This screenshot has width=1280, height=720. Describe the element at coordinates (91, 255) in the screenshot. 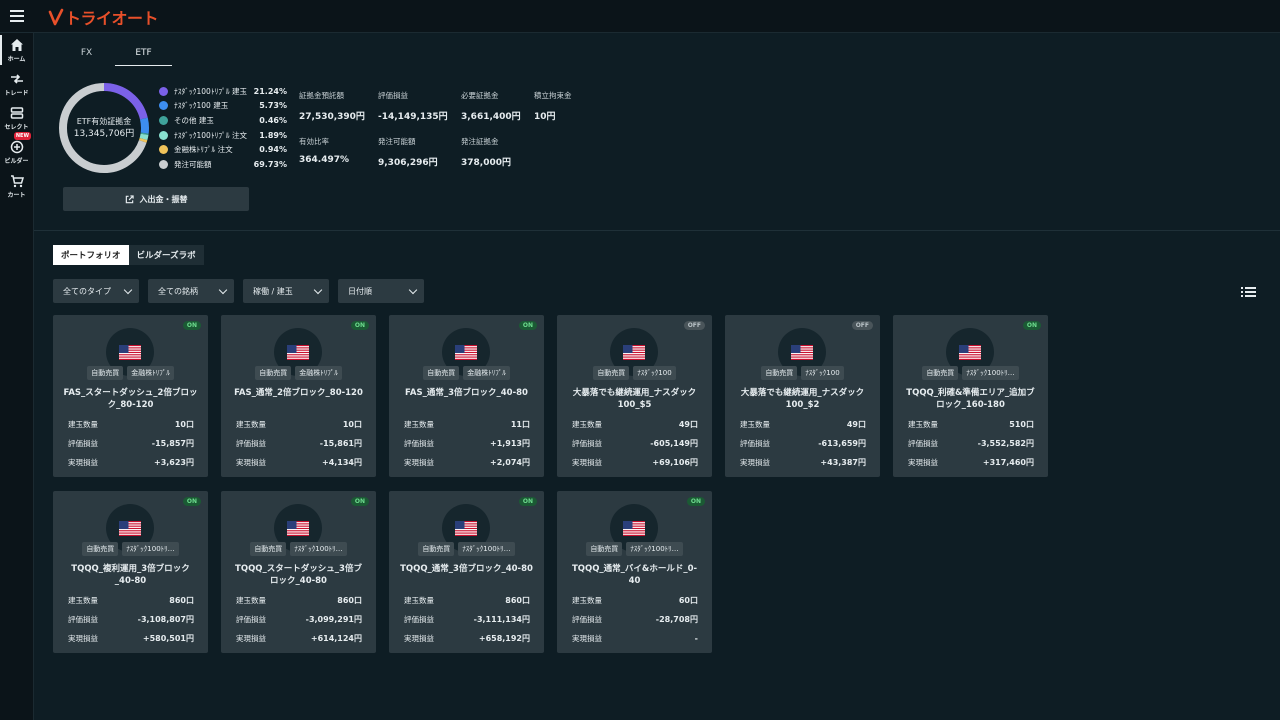

I see `tab-portfolio: ポートフォリオ` at that location.